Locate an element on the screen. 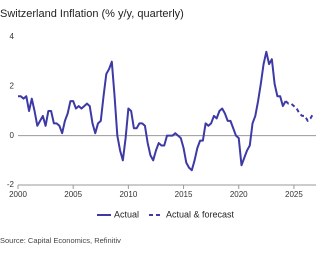 The width and height of the screenshot is (325, 273). legend-label: Actual is located at coordinates (126, 214).